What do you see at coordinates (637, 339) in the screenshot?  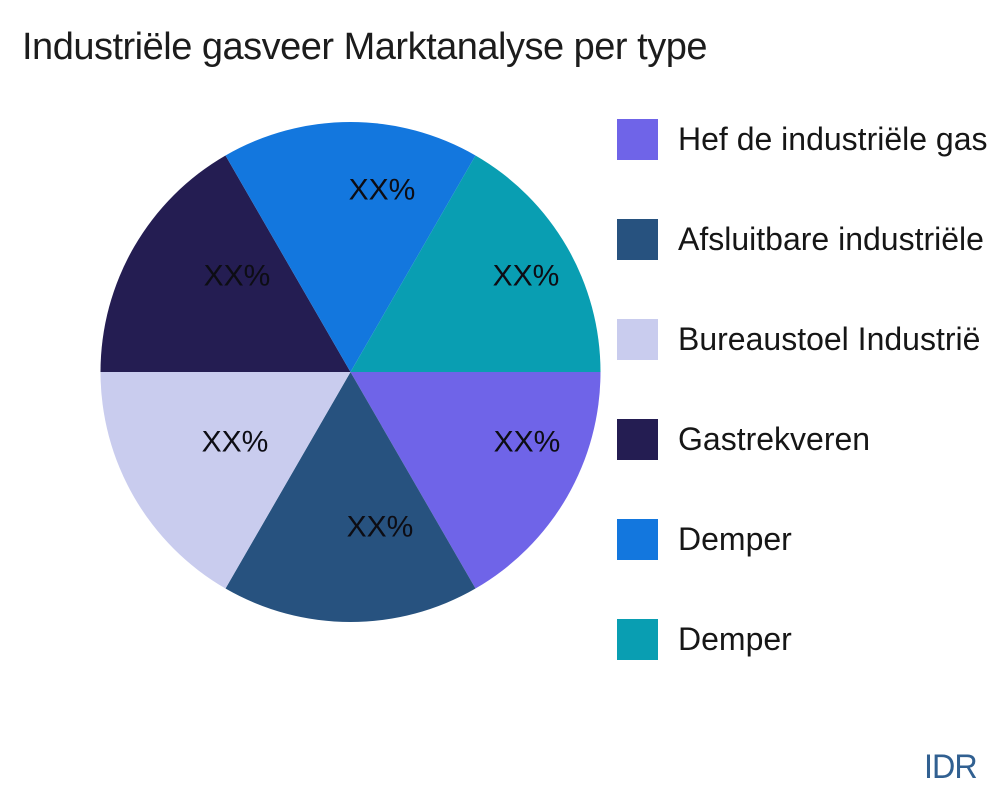 I see `legend-swatch-lavender` at bounding box center [637, 339].